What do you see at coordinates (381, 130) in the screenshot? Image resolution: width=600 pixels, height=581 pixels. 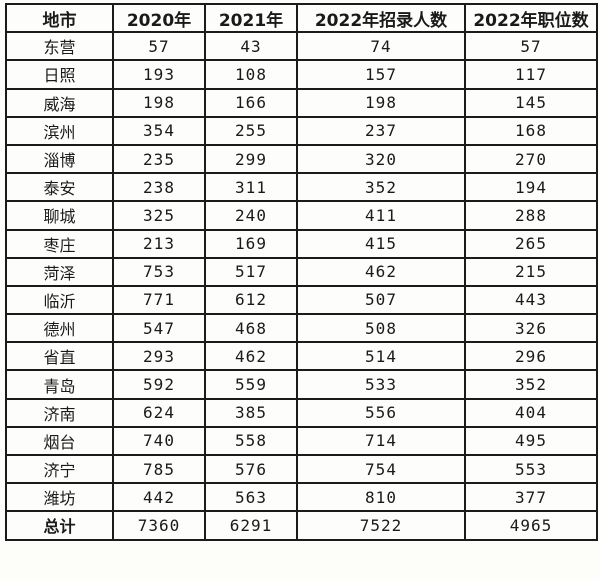 I see `value-cell: 237` at bounding box center [381, 130].